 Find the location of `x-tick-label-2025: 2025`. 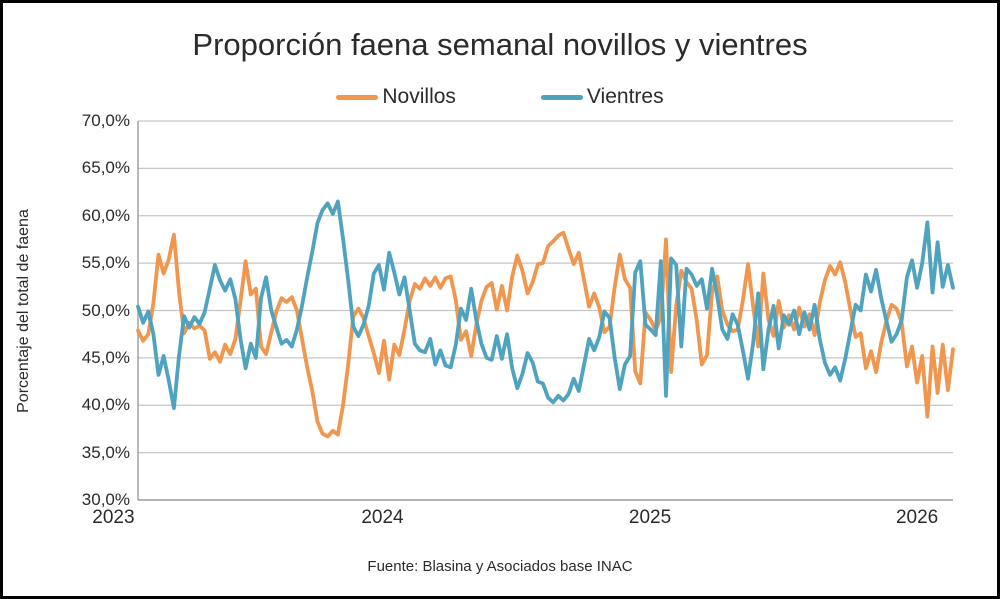

x-tick-label-2025: 2025 is located at coordinates (650, 517).